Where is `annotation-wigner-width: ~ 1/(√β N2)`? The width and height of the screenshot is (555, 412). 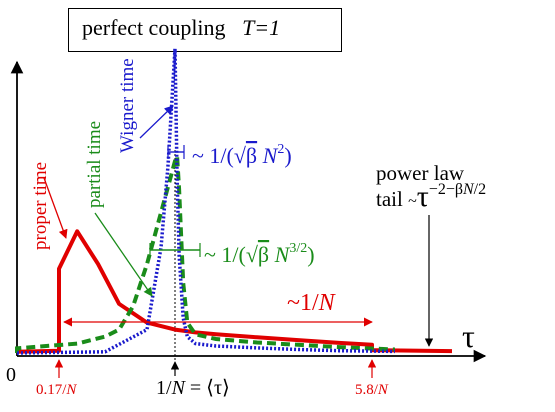
annotation-wigner-width: ~ 1/(√β N2) is located at coordinates (242, 155).